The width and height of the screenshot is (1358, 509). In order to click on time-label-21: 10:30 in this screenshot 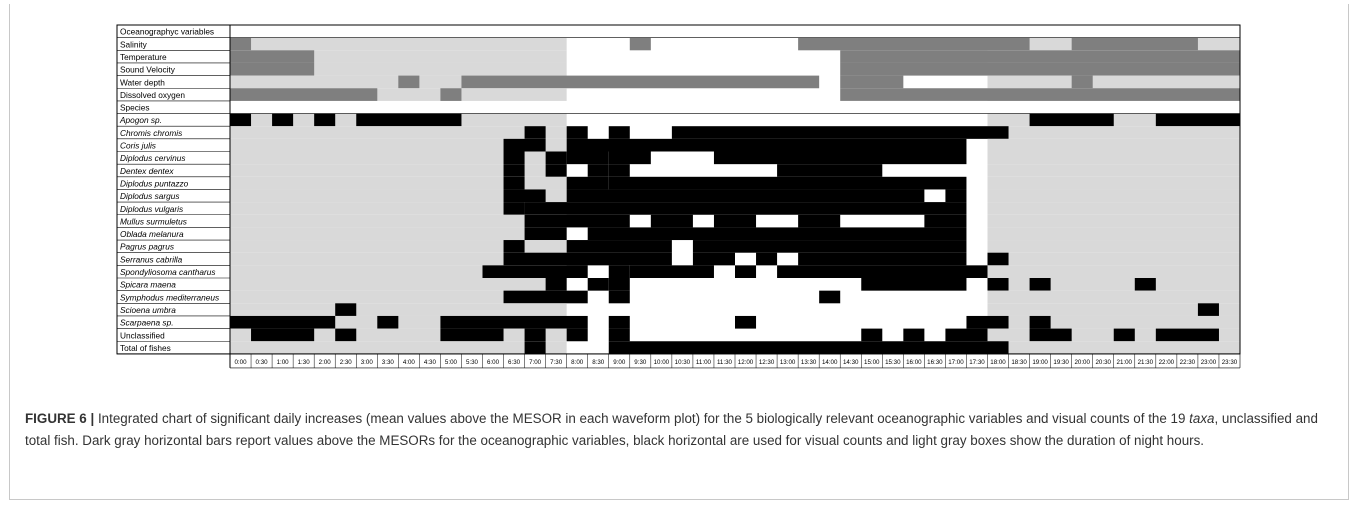, I will do `click(683, 362)`.